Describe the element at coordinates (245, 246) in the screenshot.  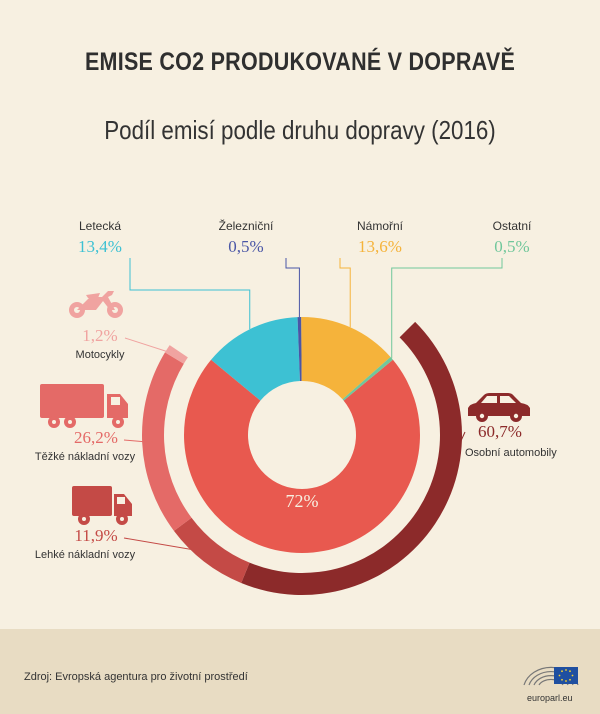
I see `value-zeleznicni: 0,5%` at that location.